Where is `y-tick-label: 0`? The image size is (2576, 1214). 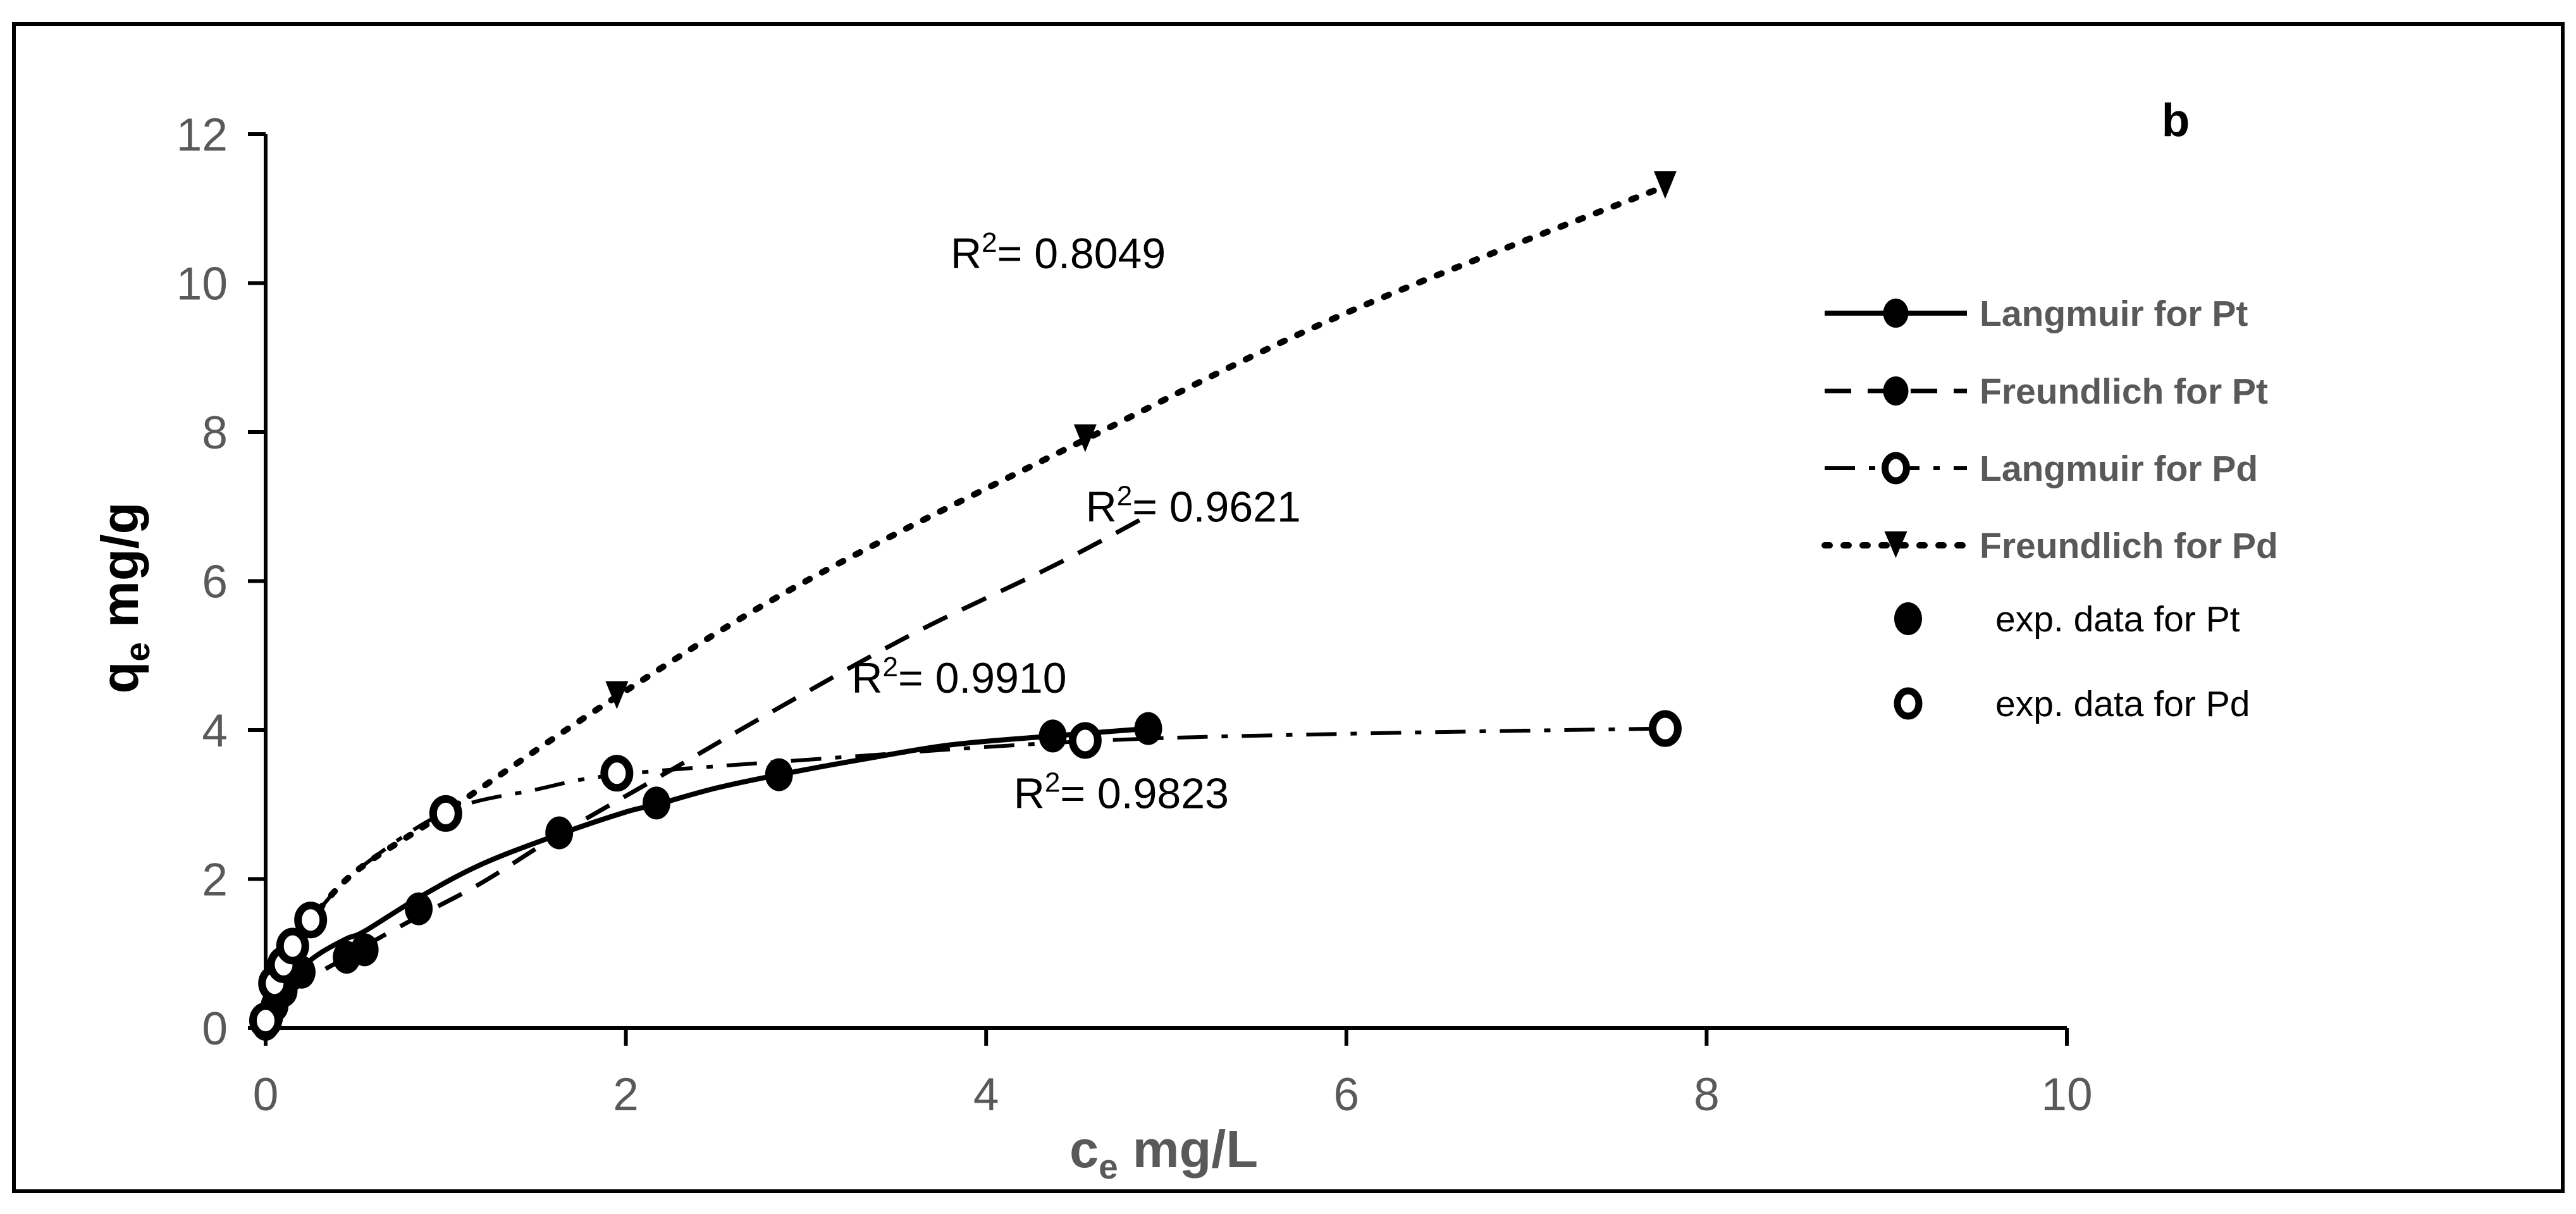
y-tick-label: 0 is located at coordinates (215, 1029).